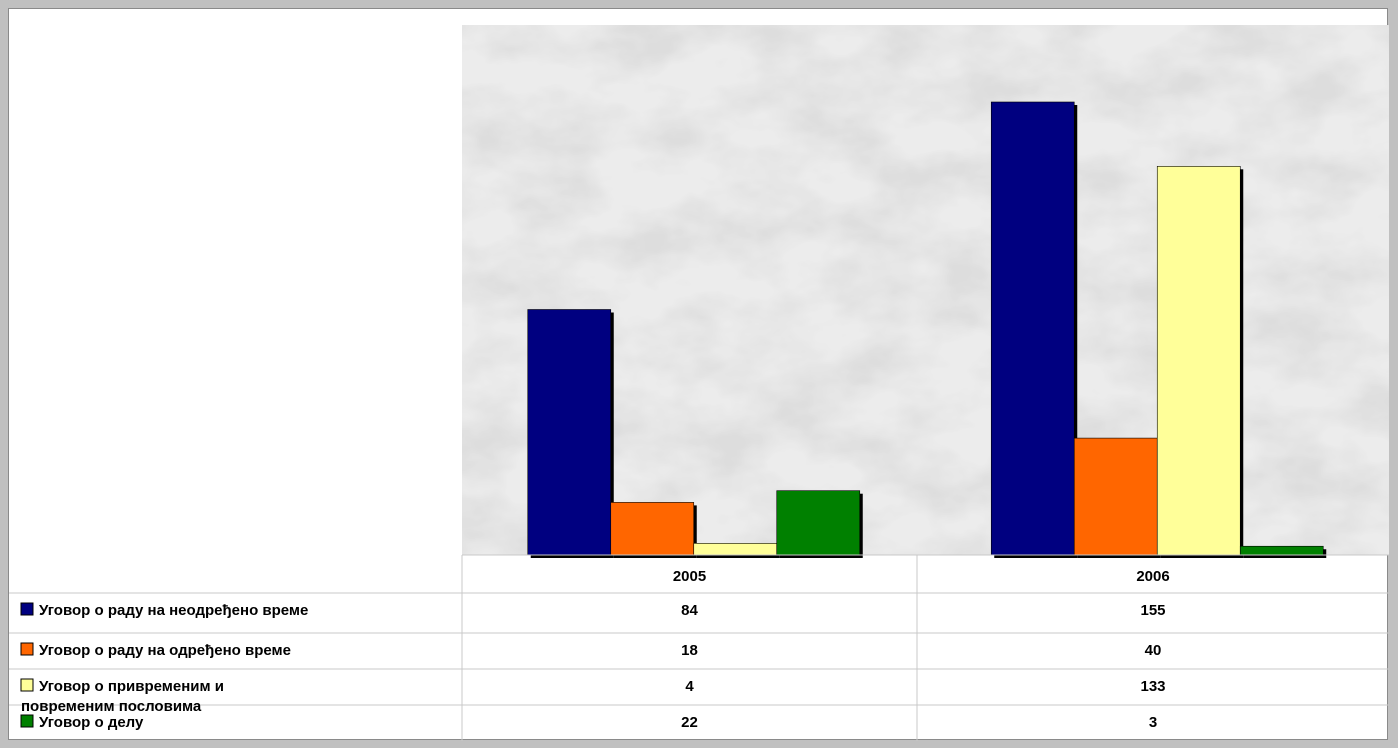  Describe the element at coordinates (689, 686) in the screenshot. I see `data-label-series-3-2005: 4` at that location.